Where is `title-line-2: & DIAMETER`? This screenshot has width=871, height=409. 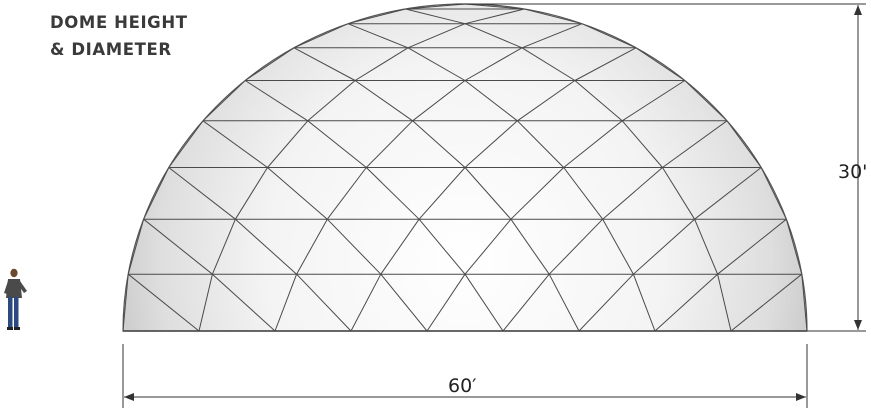 title-line-2: & DIAMETER is located at coordinates (111, 49).